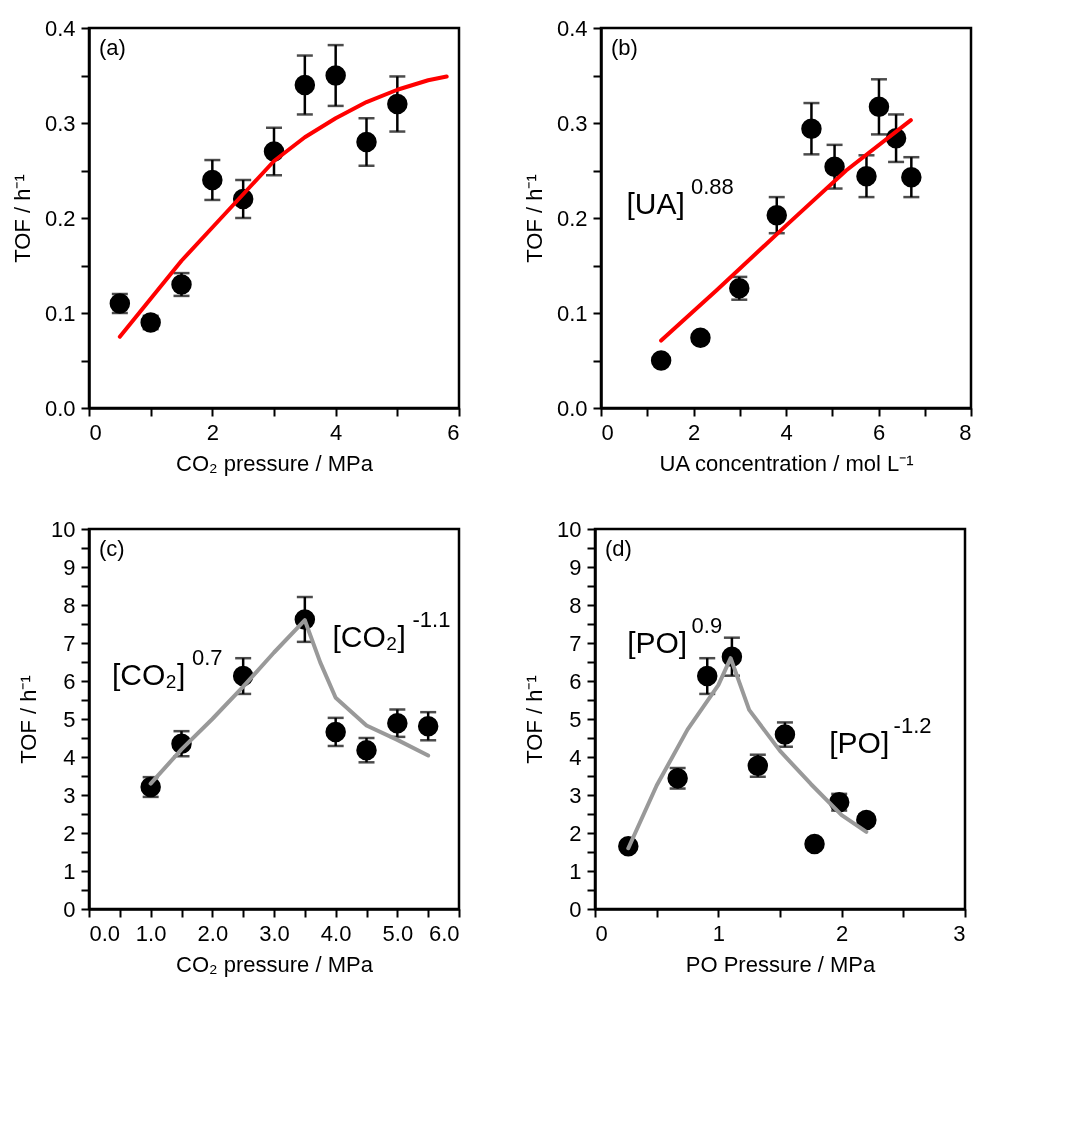  Describe the element at coordinates (391, 629) in the screenshot. I see `annotation: [CO₂]-1.1` at that location.